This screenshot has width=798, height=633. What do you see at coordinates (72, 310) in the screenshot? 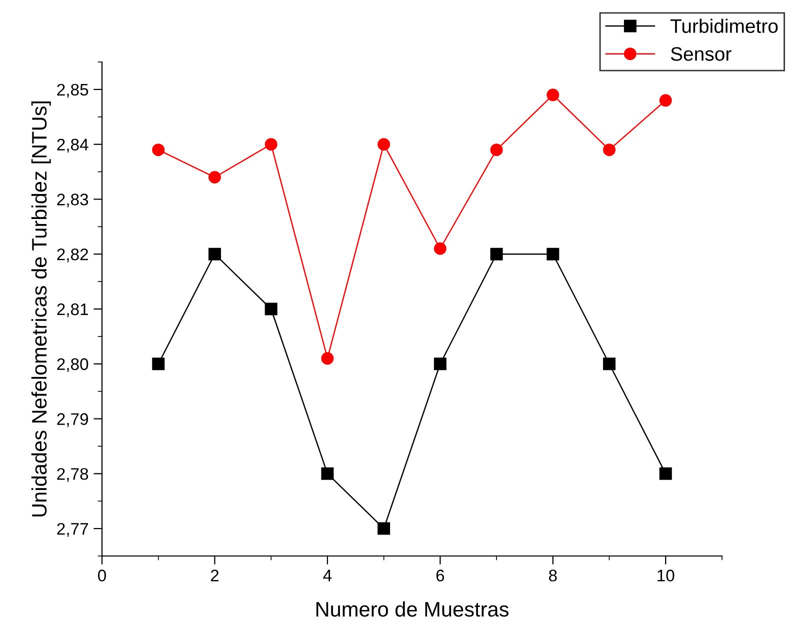
I see `y-tick-label: 2,81` at bounding box center [72, 310].